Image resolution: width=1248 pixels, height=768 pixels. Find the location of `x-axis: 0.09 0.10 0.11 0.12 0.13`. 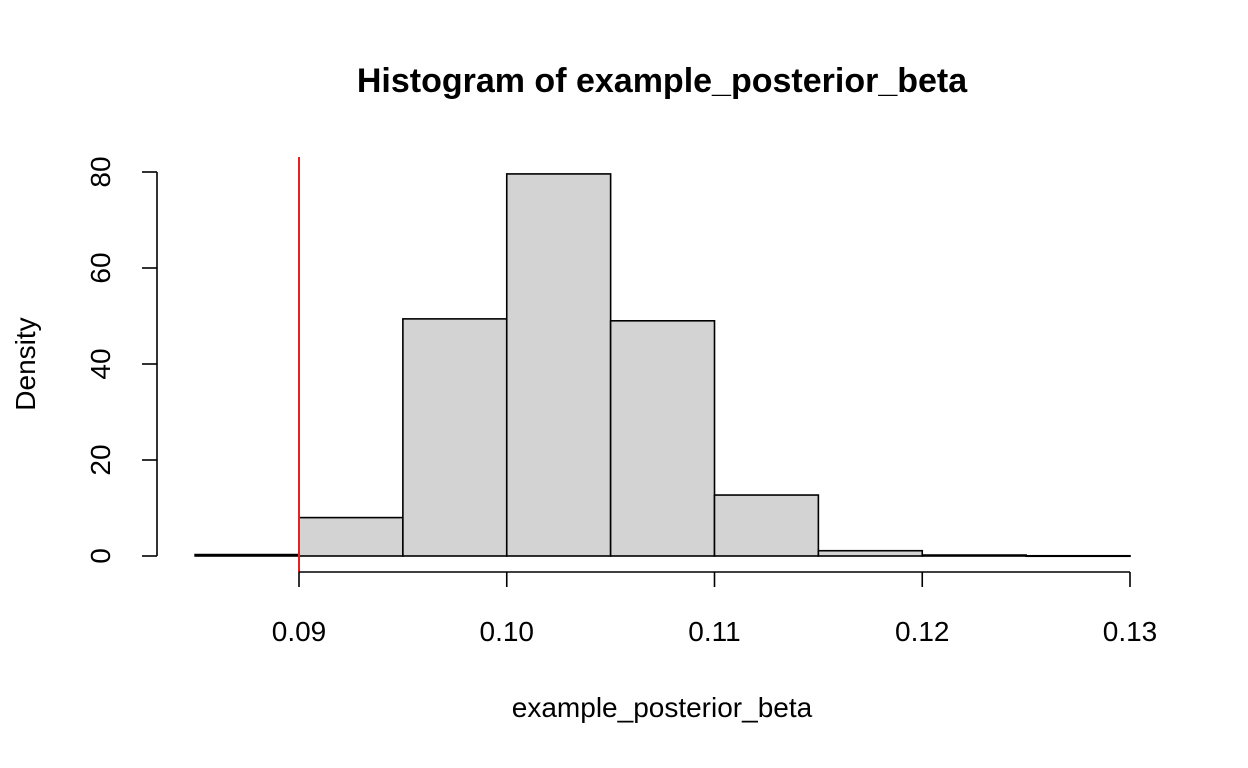

x-axis: 0.09 0.10 0.11 0.12 0.13 is located at coordinates (715, 609).